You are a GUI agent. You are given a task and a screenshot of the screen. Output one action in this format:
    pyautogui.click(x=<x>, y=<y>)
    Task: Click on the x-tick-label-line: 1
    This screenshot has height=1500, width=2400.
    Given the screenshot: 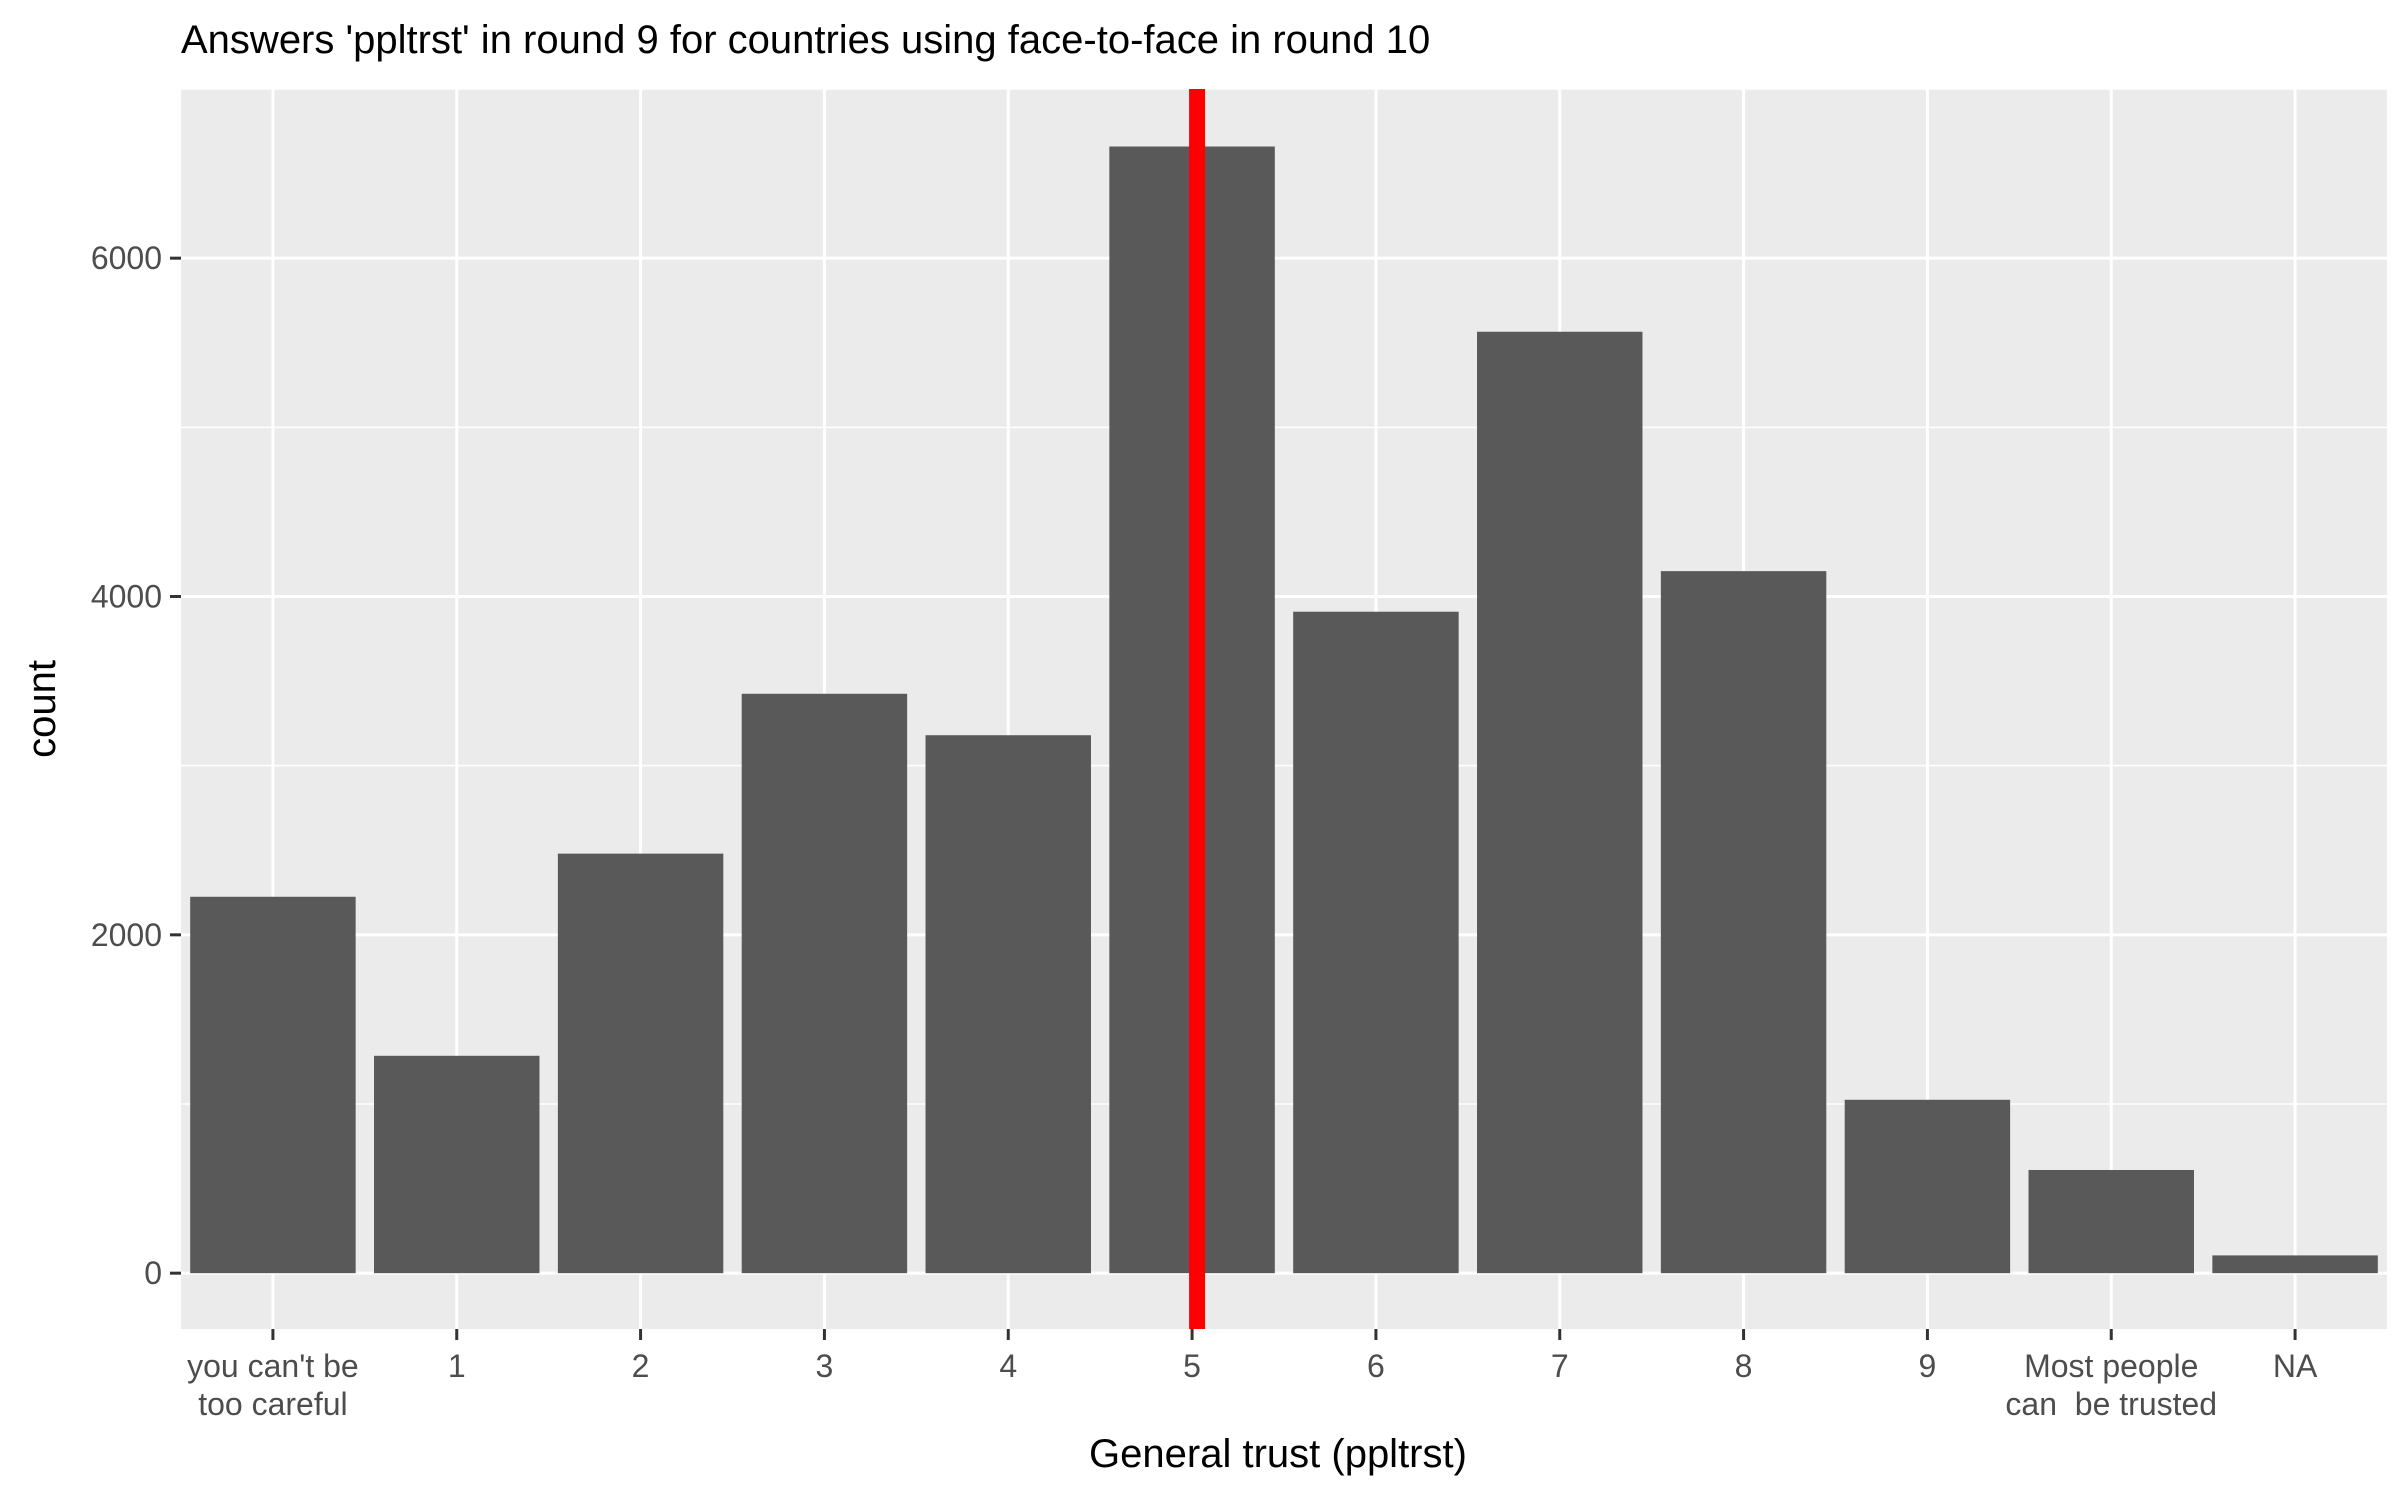 What is the action you would take?
    pyautogui.click(x=457, y=1366)
    